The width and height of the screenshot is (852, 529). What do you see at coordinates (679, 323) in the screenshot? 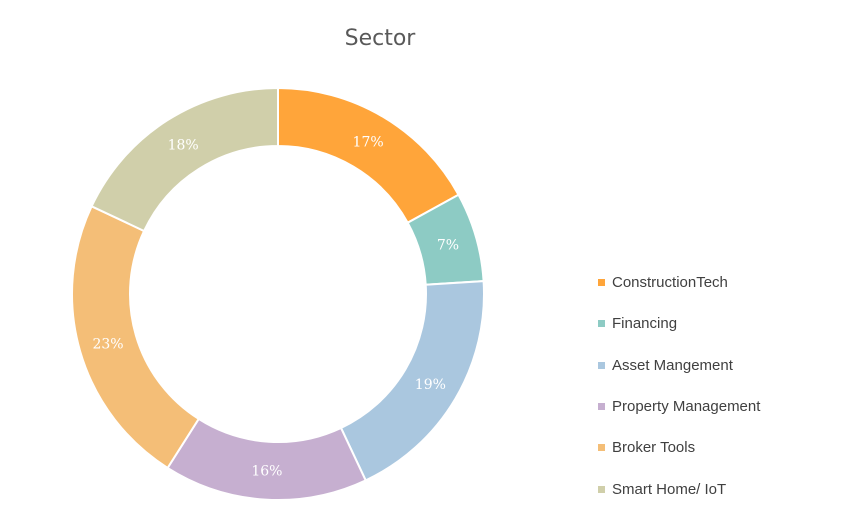
I see `legend-item: Financing` at bounding box center [679, 323].